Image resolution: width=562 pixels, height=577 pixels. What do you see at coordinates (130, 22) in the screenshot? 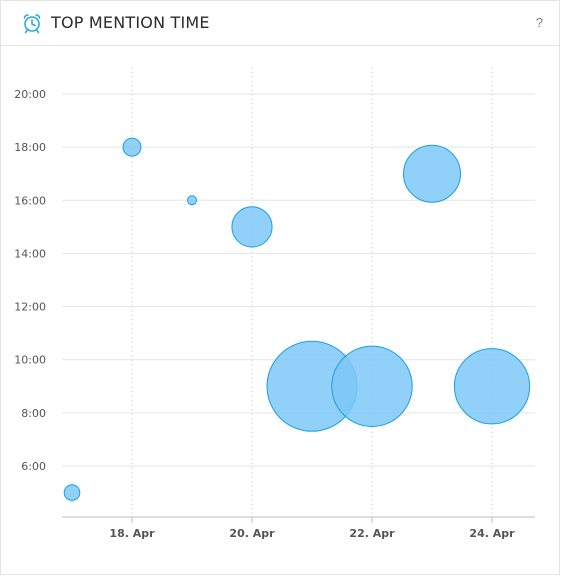
I see `panel-title: TOP MENTION TIME` at bounding box center [130, 22].